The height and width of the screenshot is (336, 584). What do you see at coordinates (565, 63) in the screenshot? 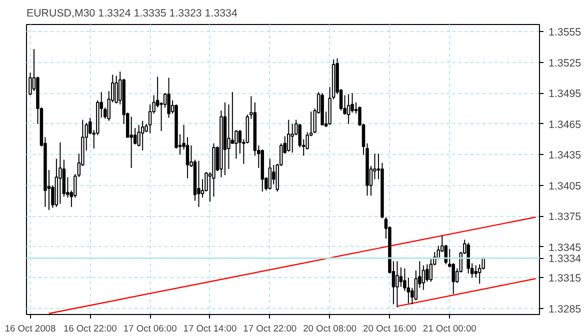
I see `y-tick-label: 1.3525` at bounding box center [565, 63].